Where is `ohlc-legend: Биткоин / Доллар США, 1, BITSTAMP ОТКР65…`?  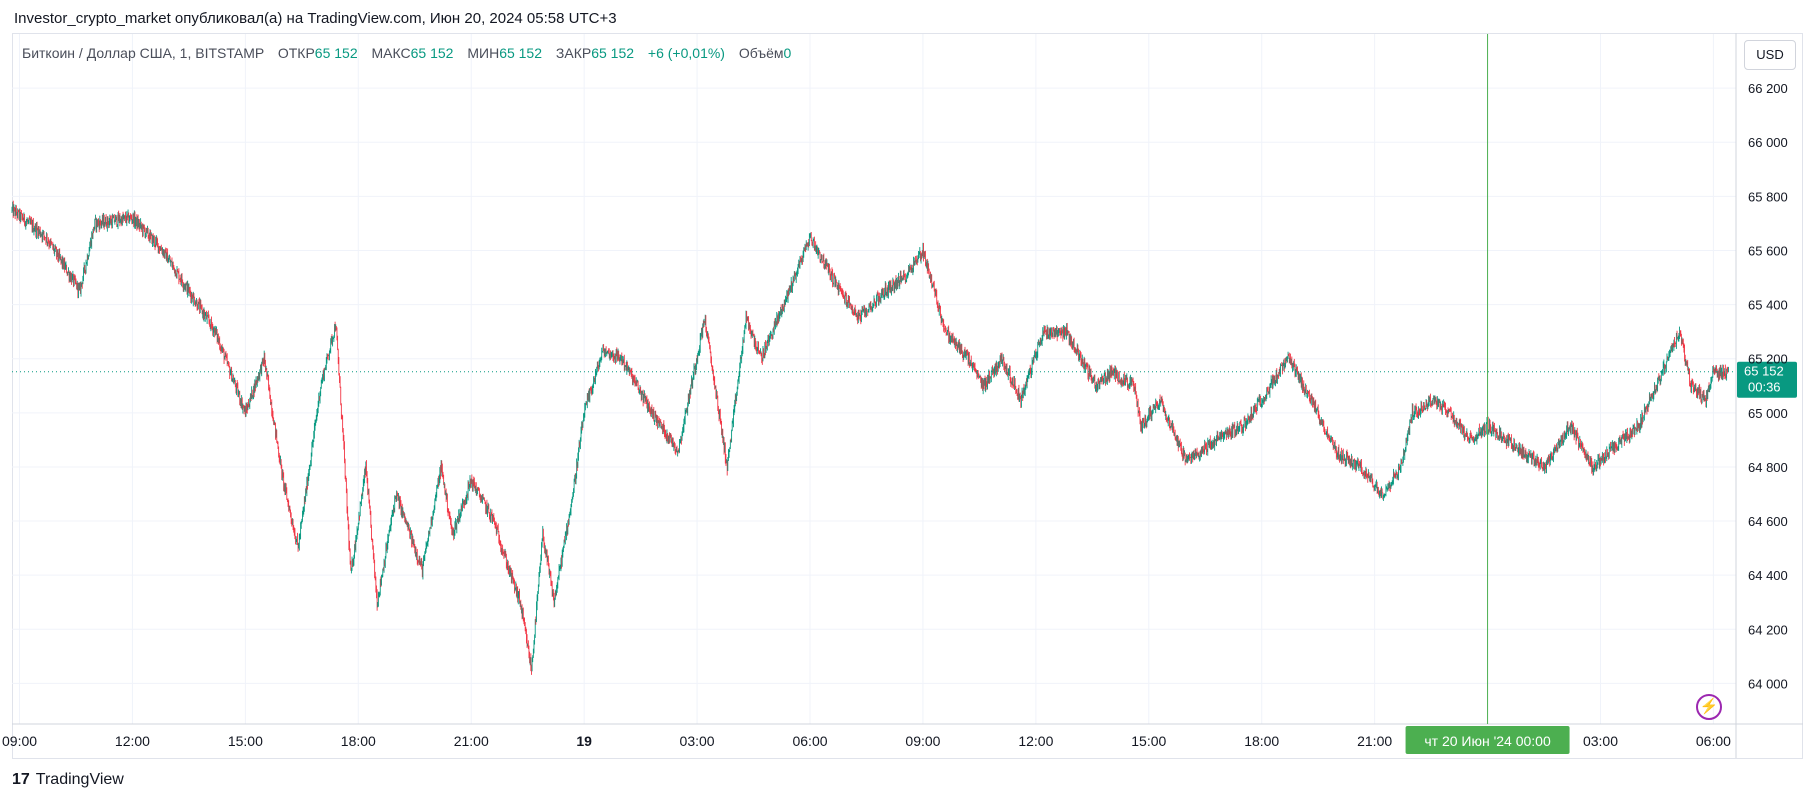 ohlc-legend: Биткоин / Доллар США, 1, BITSTAMP ОТКР65… is located at coordinates (406, 53).